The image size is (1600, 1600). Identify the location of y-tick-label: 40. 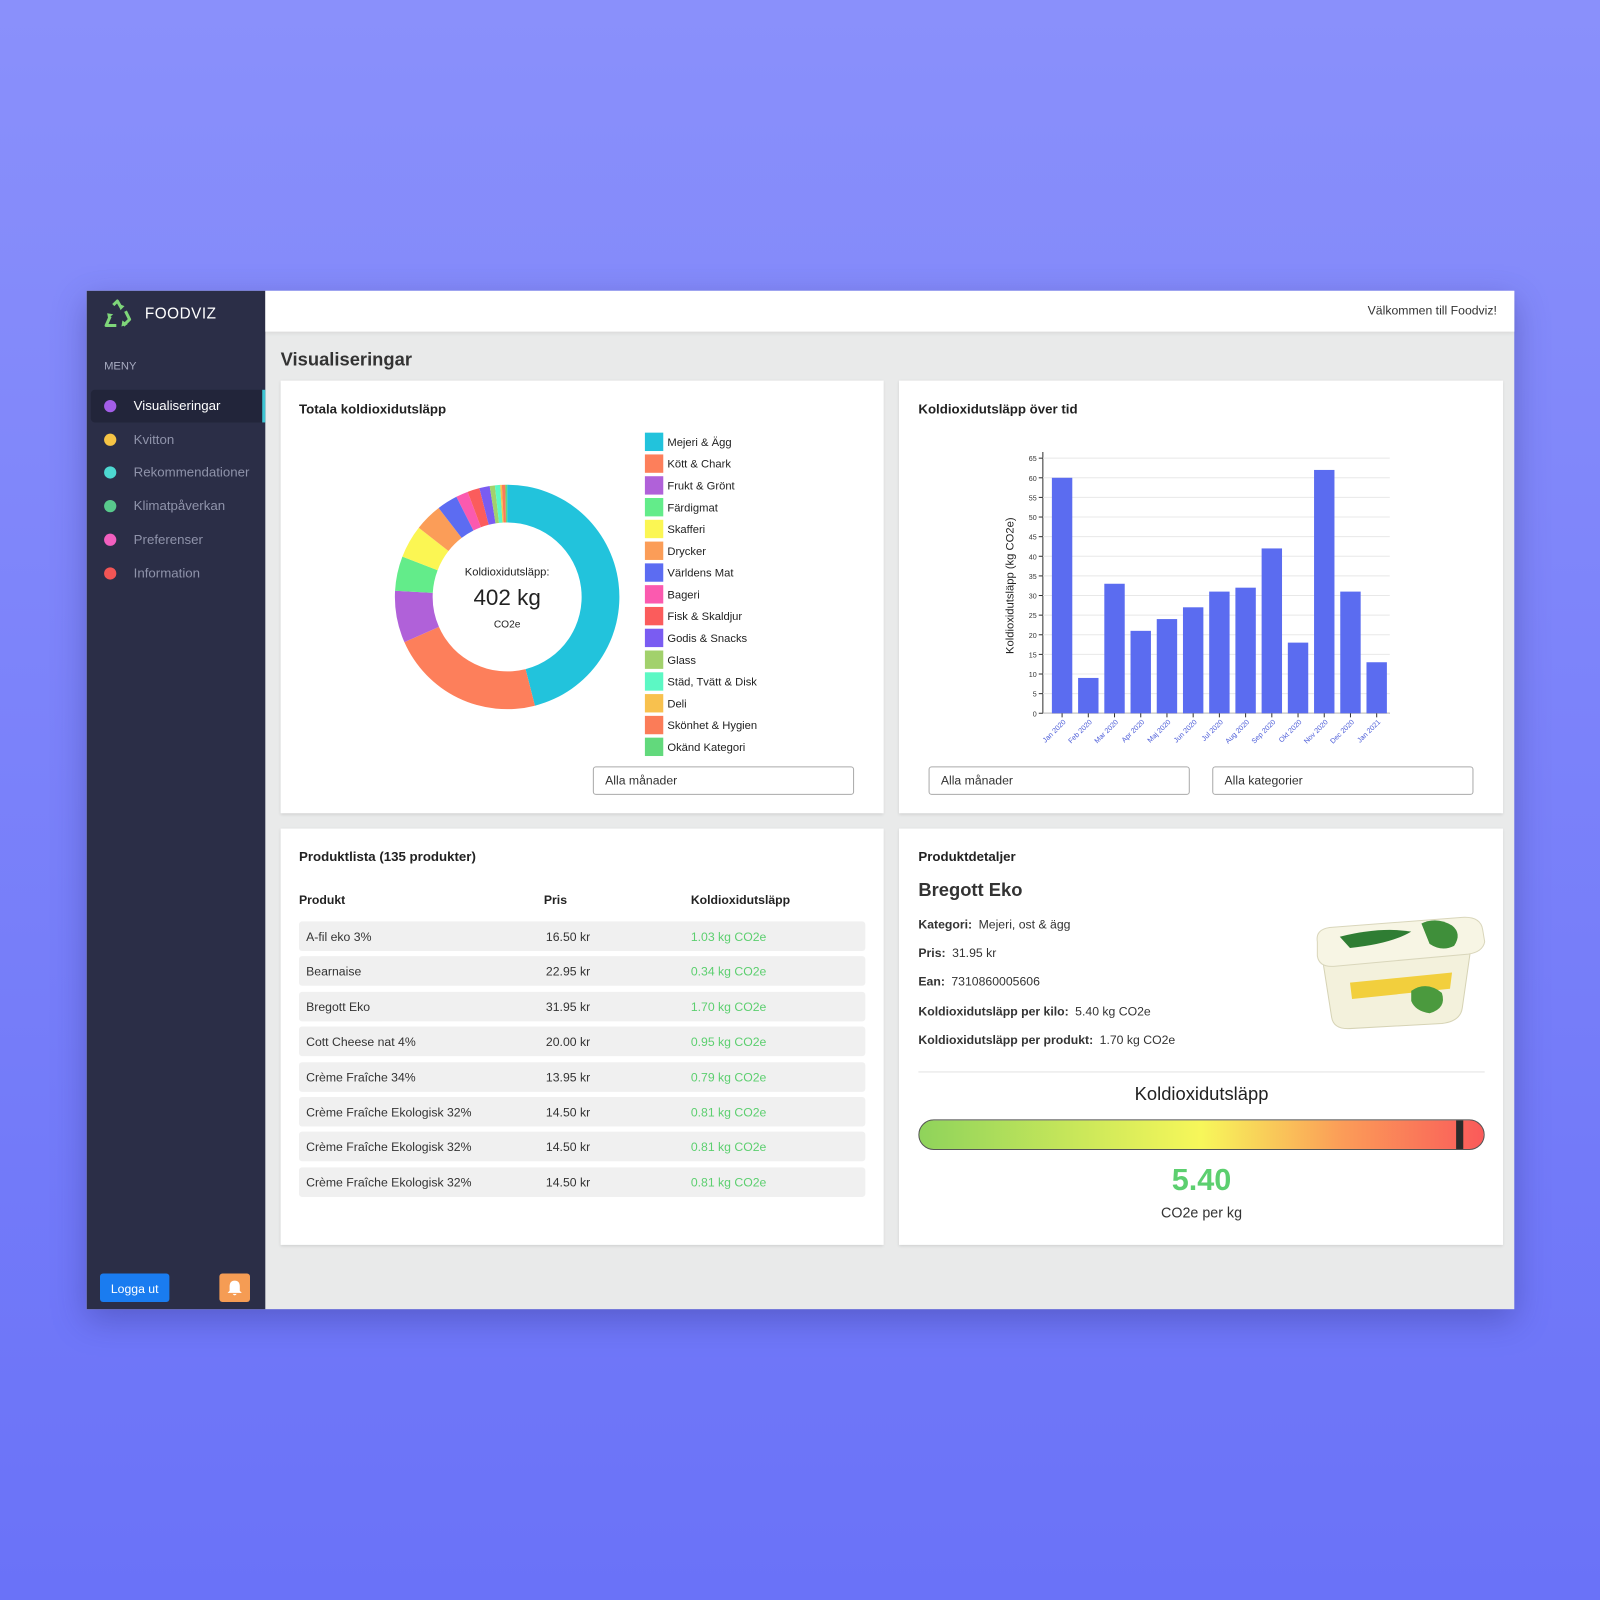
(1033, 557).